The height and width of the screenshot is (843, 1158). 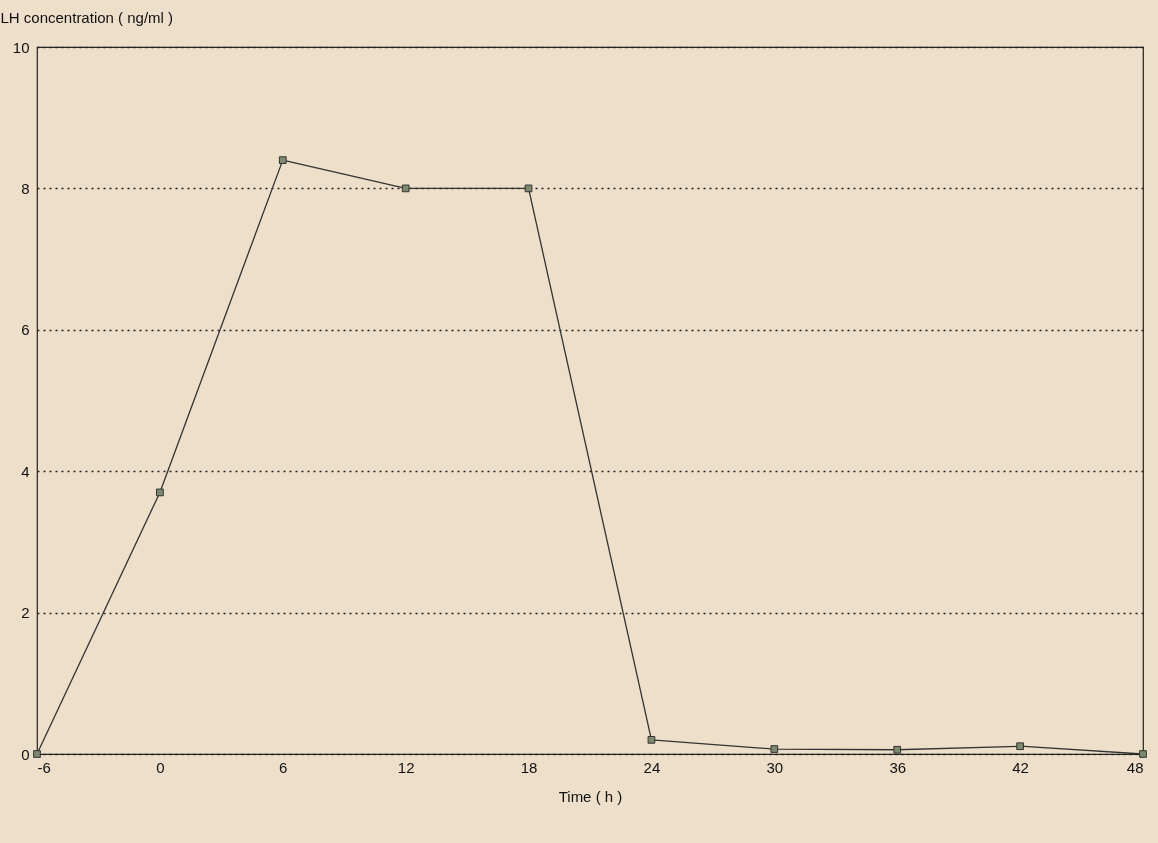 What do you see at coordinates (25, 188) in the screenshot?
I see `y-tick-label: 8` at bounding box center [25, 188].